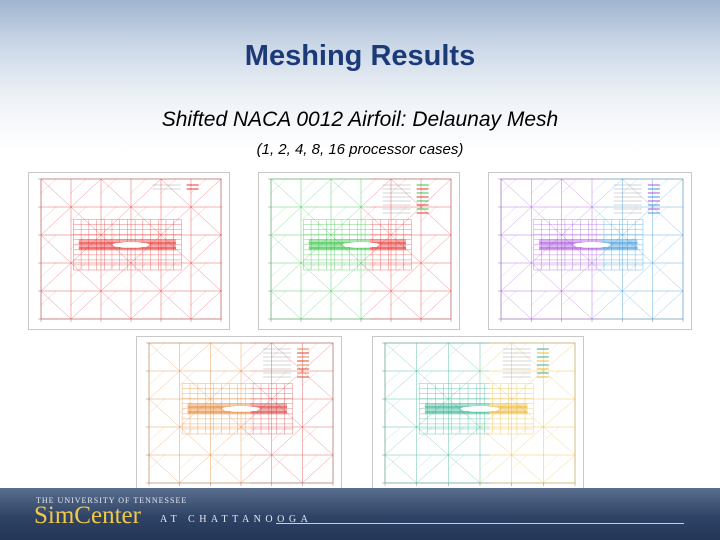 Image resolution: width=720 pixels, height=540 pixels. What do you see at coordinates (239, 415) in the screenshot?
I see `mesh-plot-8-processors` at bounding box center [239, 415].